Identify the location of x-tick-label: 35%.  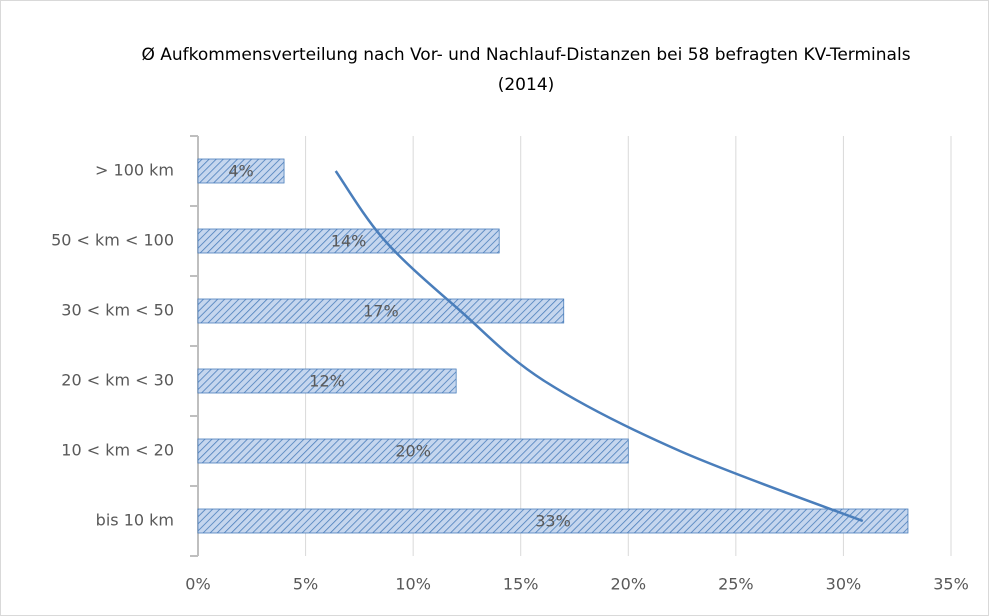
(951, 584).